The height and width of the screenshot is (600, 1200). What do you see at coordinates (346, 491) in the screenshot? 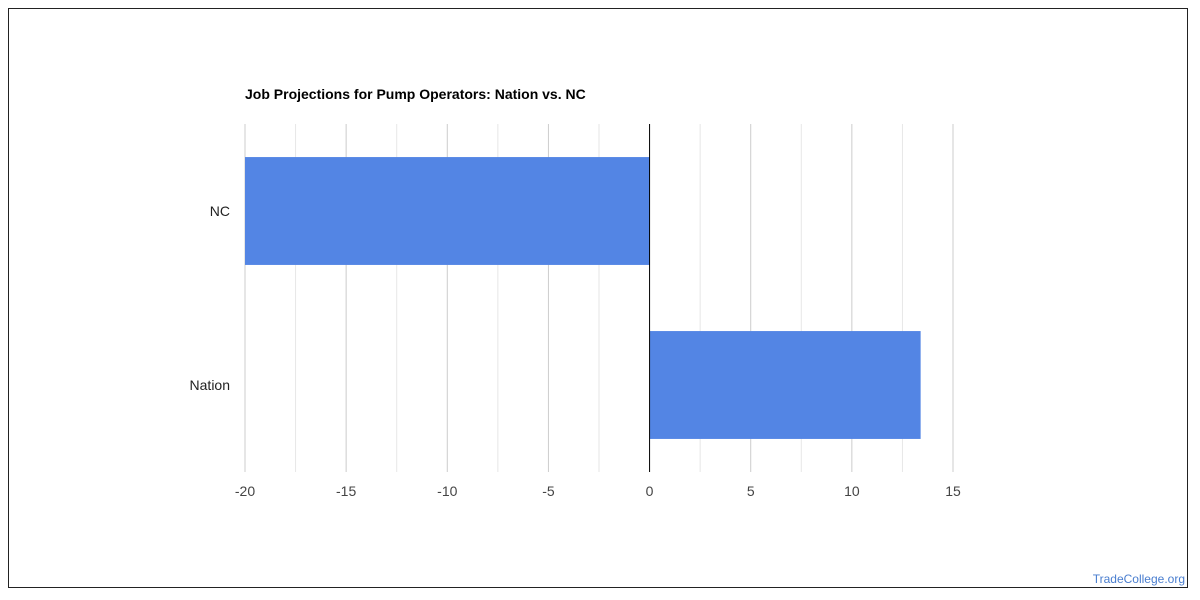
I see `x-tick-label: -15` at bounding box center [346, 491].